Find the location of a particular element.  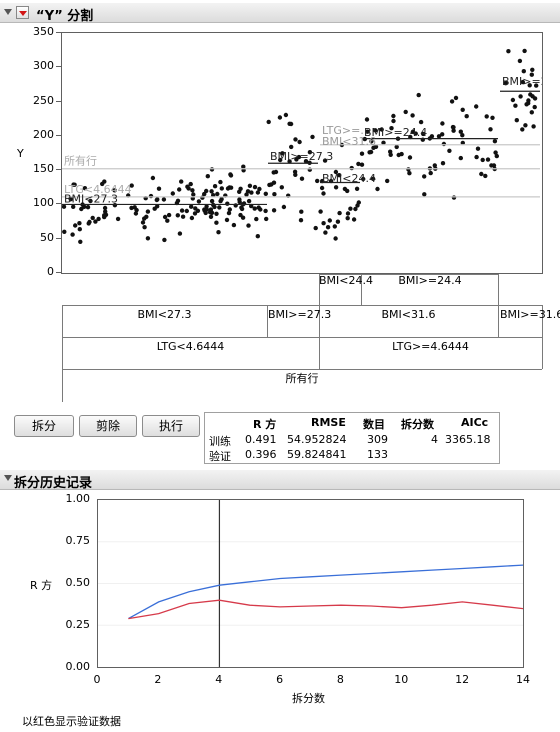

partition-header: “Y” 分割 is located at coordinates (280, 13).